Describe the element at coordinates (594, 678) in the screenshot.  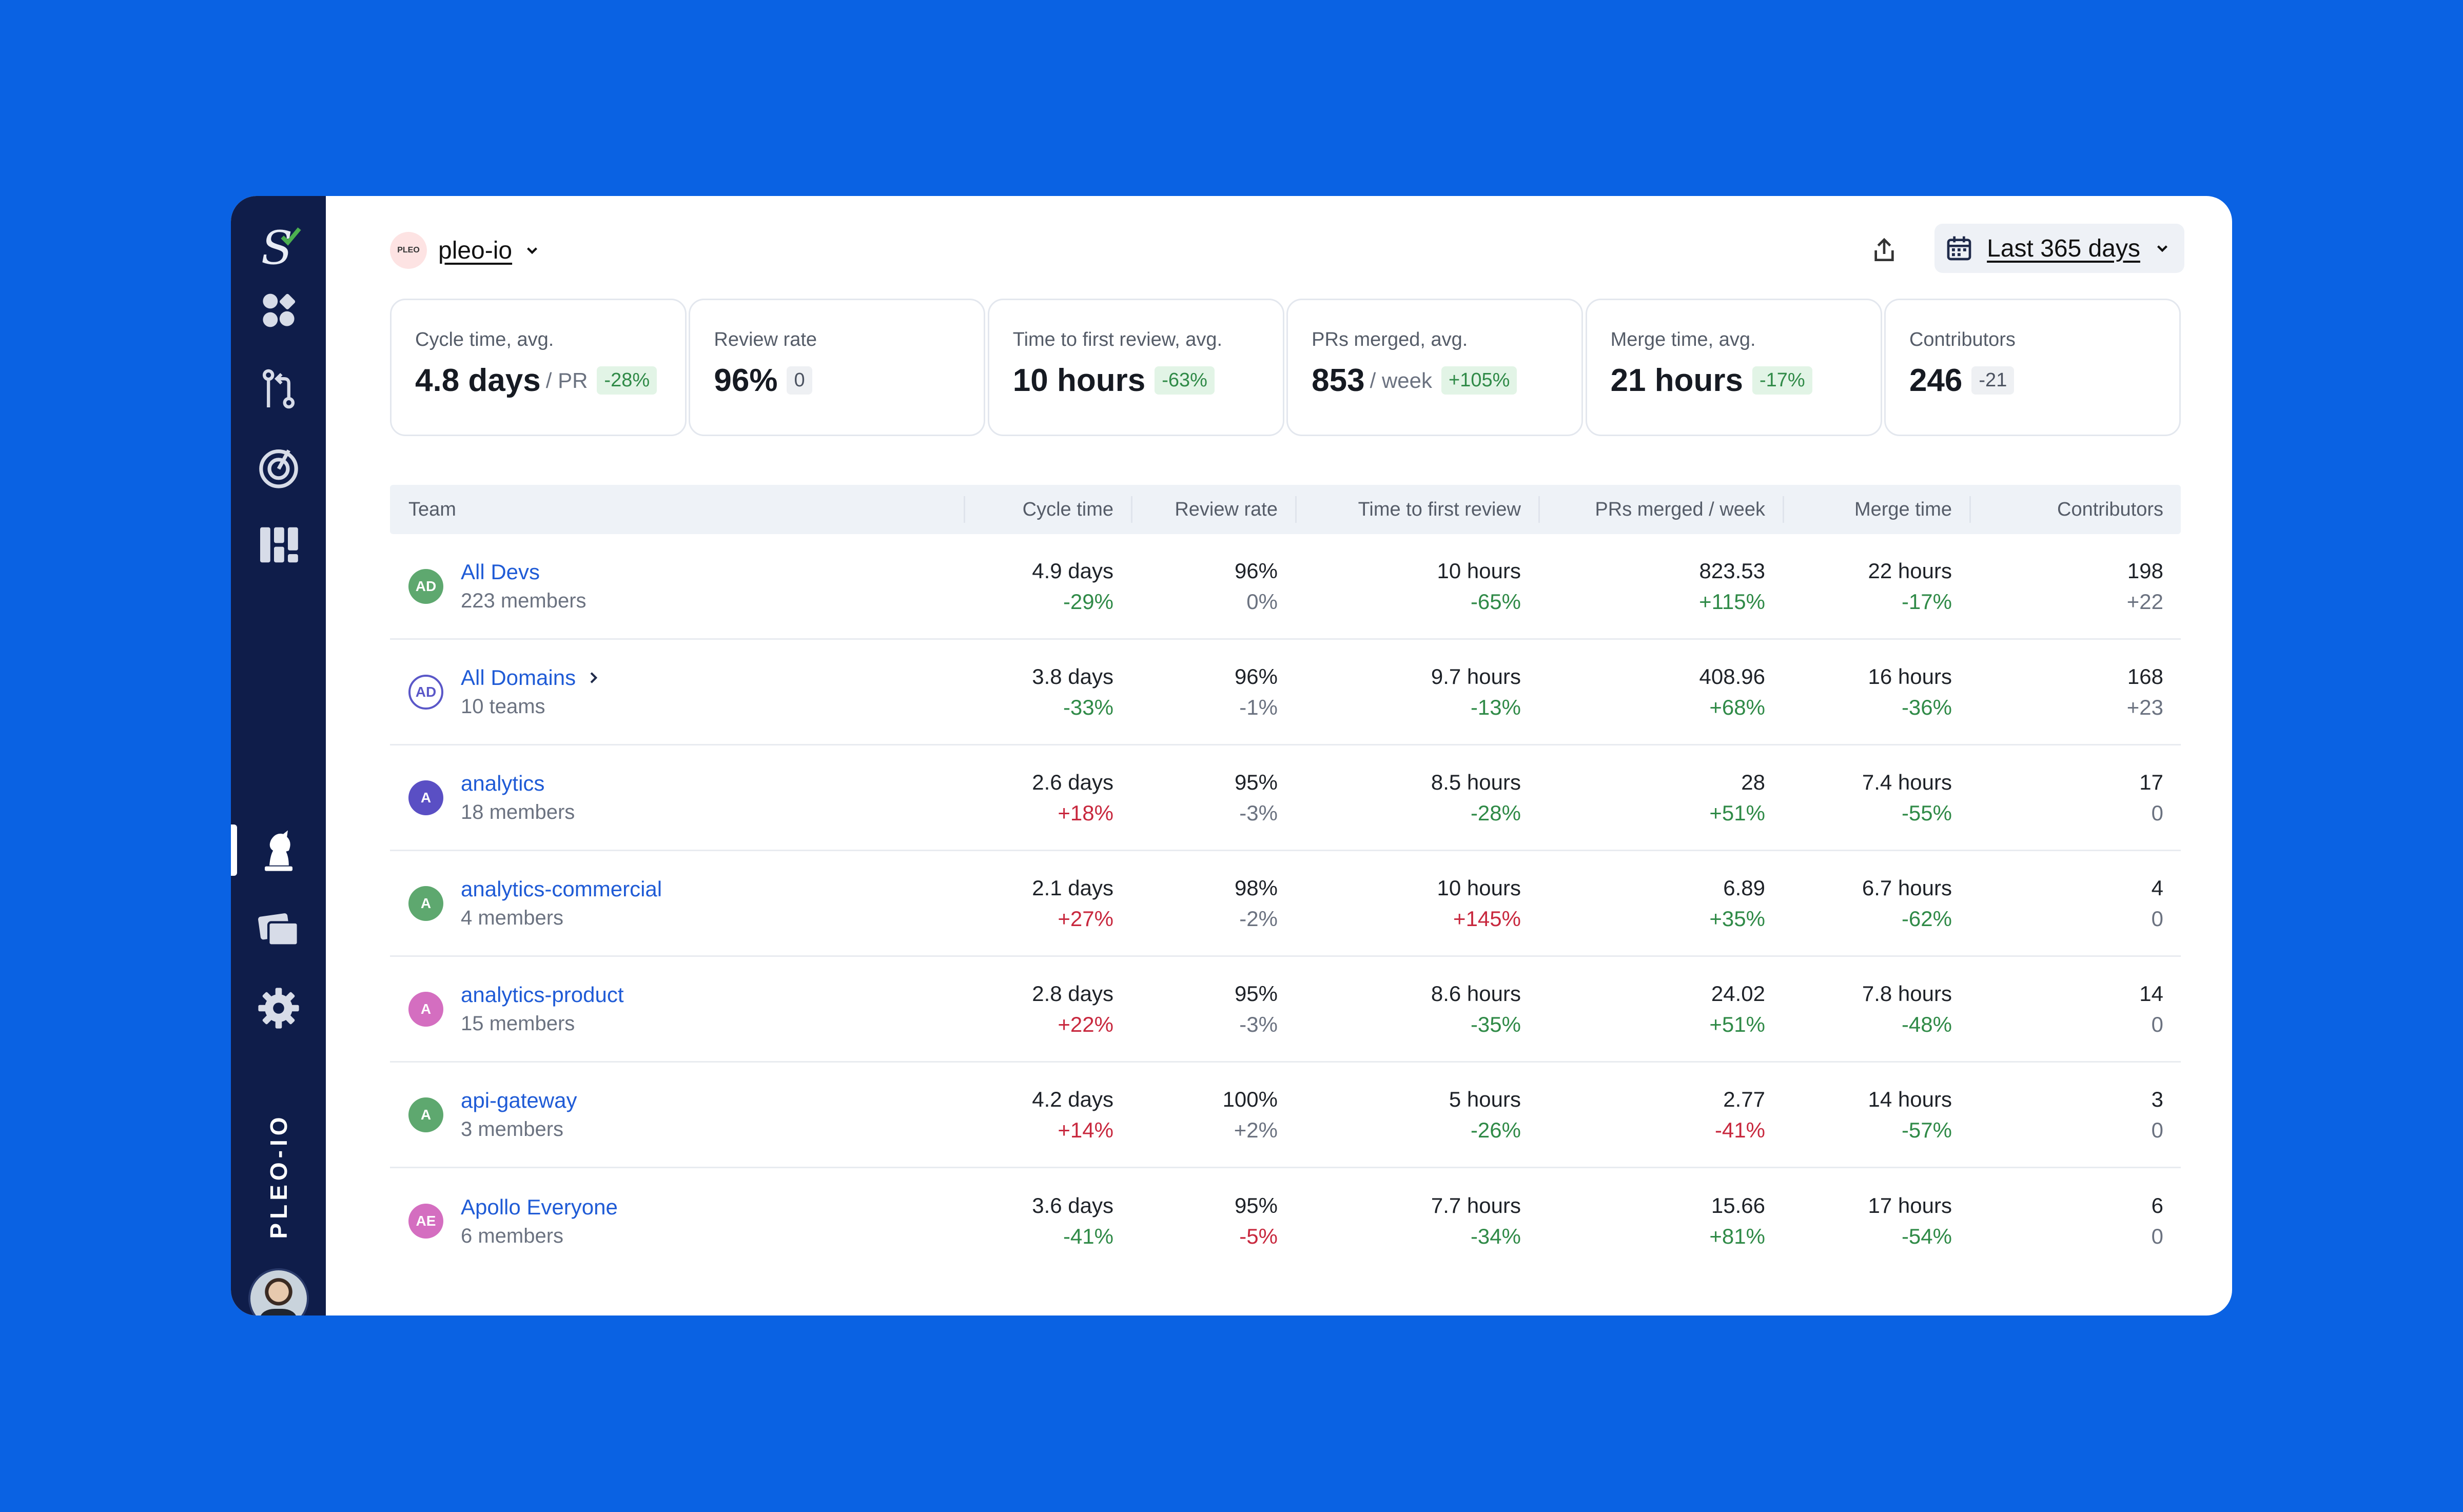
I see `chevron-right-icon` at that location.